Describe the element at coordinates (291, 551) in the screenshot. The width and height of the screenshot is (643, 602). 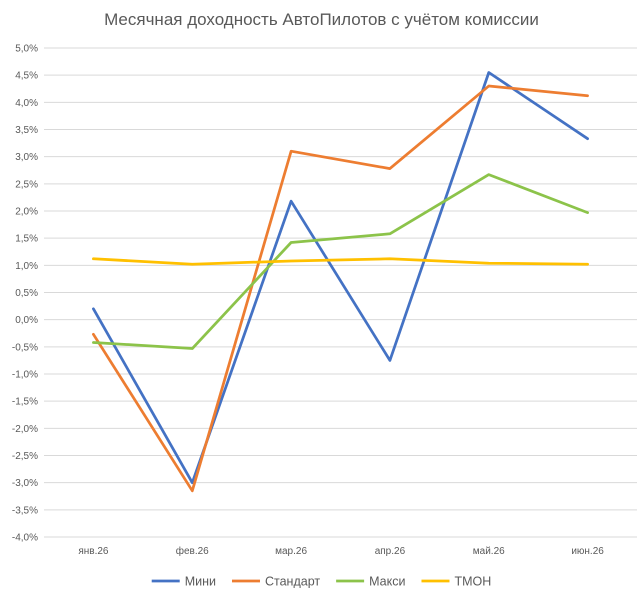
I see `x-tick-label: мар.26` at that location.